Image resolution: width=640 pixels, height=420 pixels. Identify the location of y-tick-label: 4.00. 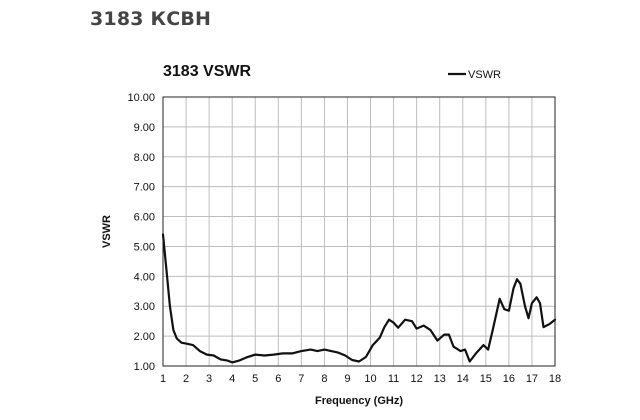
(144, 277).